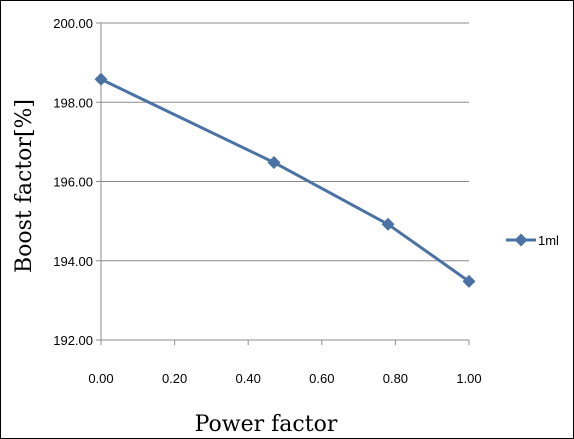 The width and height of the screenshot is (574, 439). I want to click on y-tick-label: 196.00, so click(73, 182).